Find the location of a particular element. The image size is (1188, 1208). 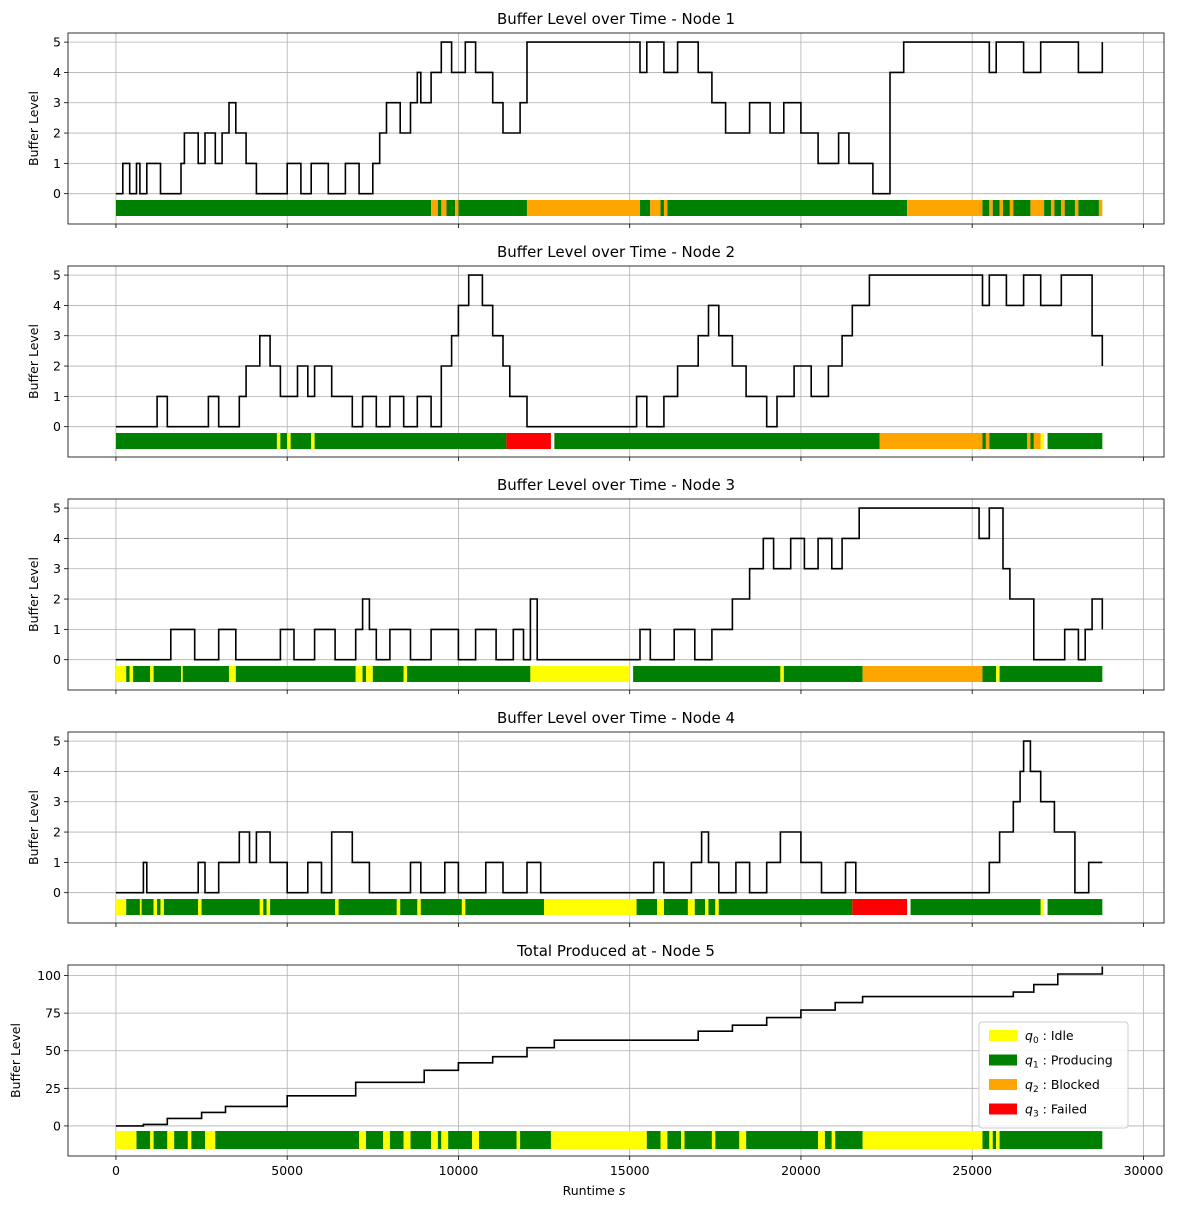

subplot-title: Buffer Level over Time - Node 4 is located at coordinates (616, 718).